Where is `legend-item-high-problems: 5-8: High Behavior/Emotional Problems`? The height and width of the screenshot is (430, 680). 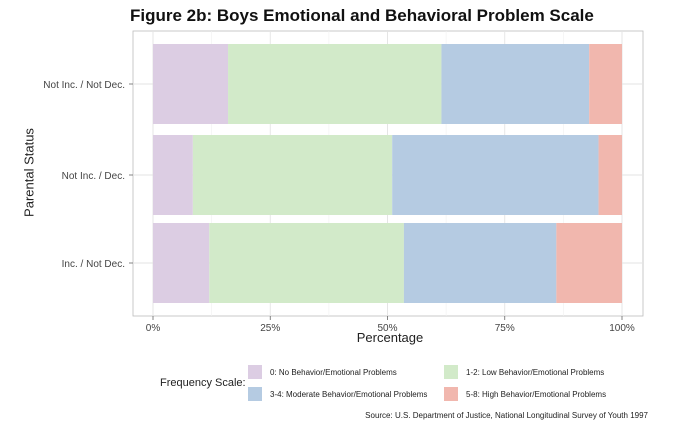
legend-item-high-problems: 5-8: High Behavior/Emotional Problems is located at coordinates (525, 394).